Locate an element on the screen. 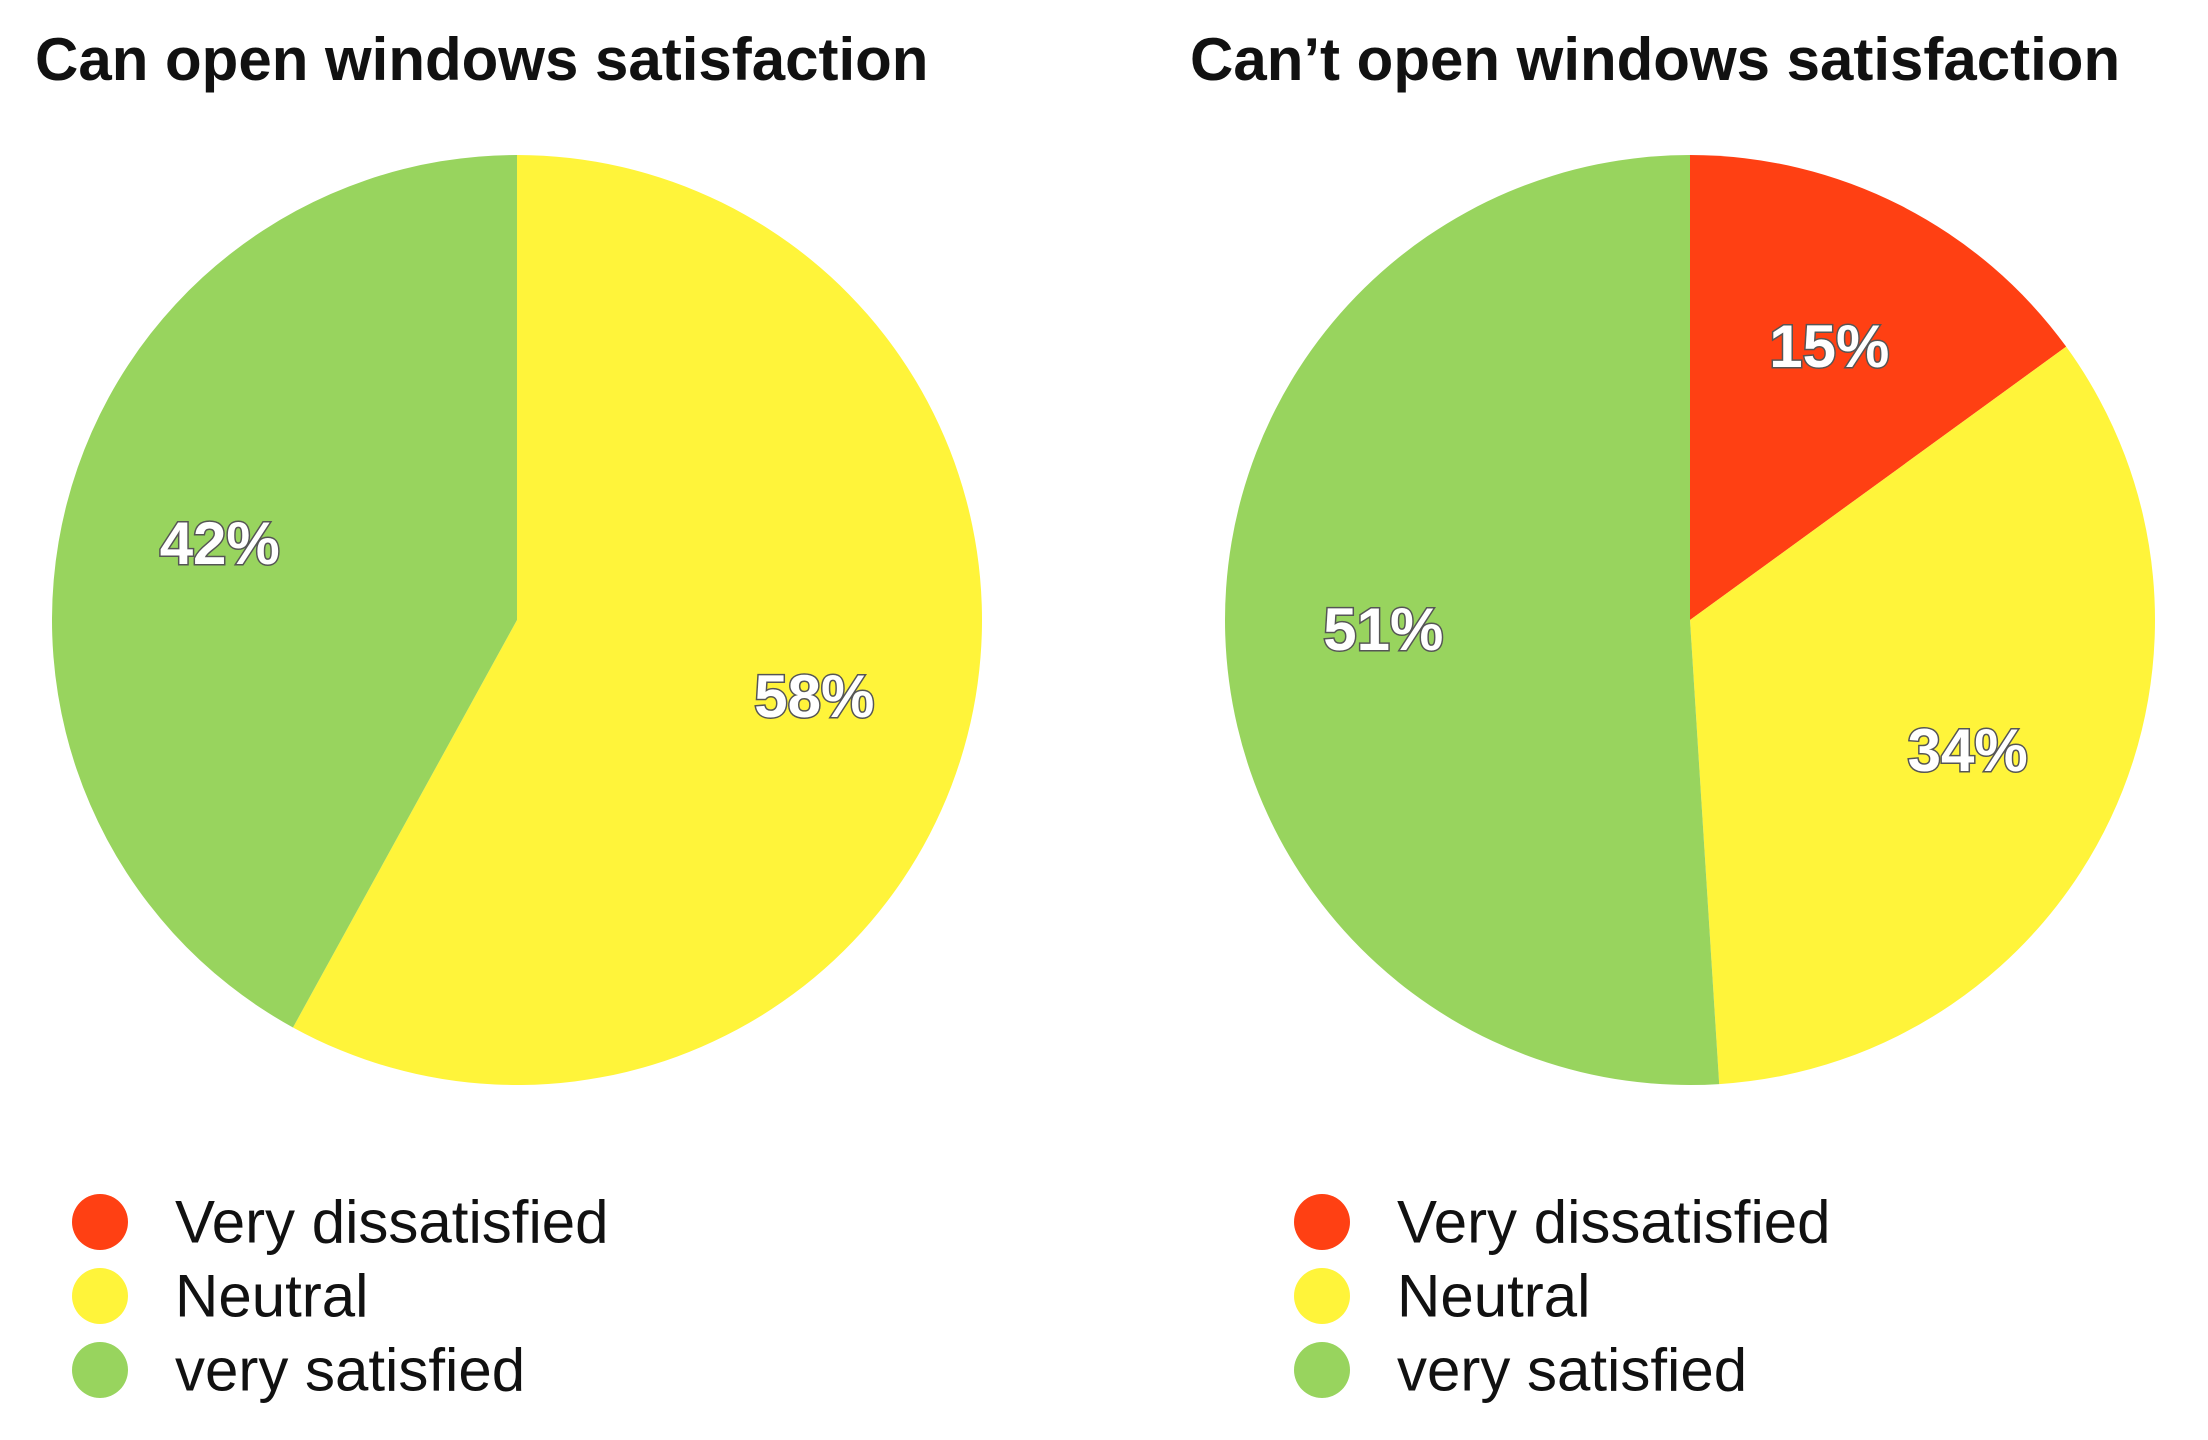  slice-label-neutral: 58% is located at coordinates (814, 696).